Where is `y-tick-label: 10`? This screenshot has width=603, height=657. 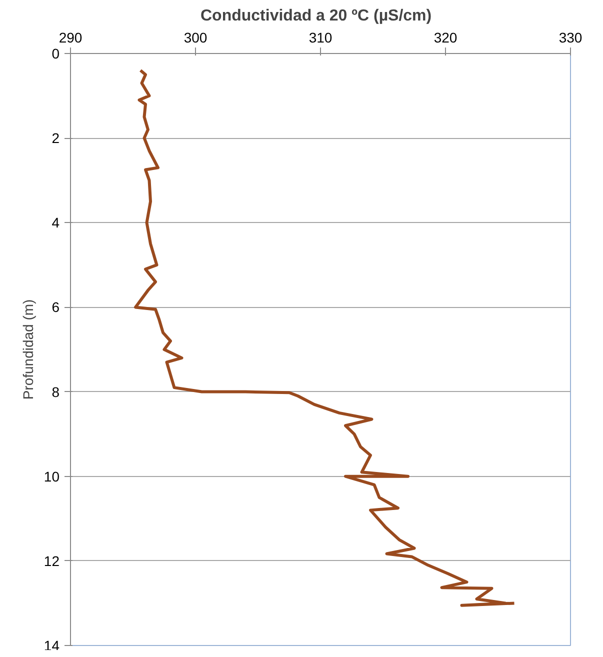
y-tick-label: 10 is located at coordinates (52, 476).